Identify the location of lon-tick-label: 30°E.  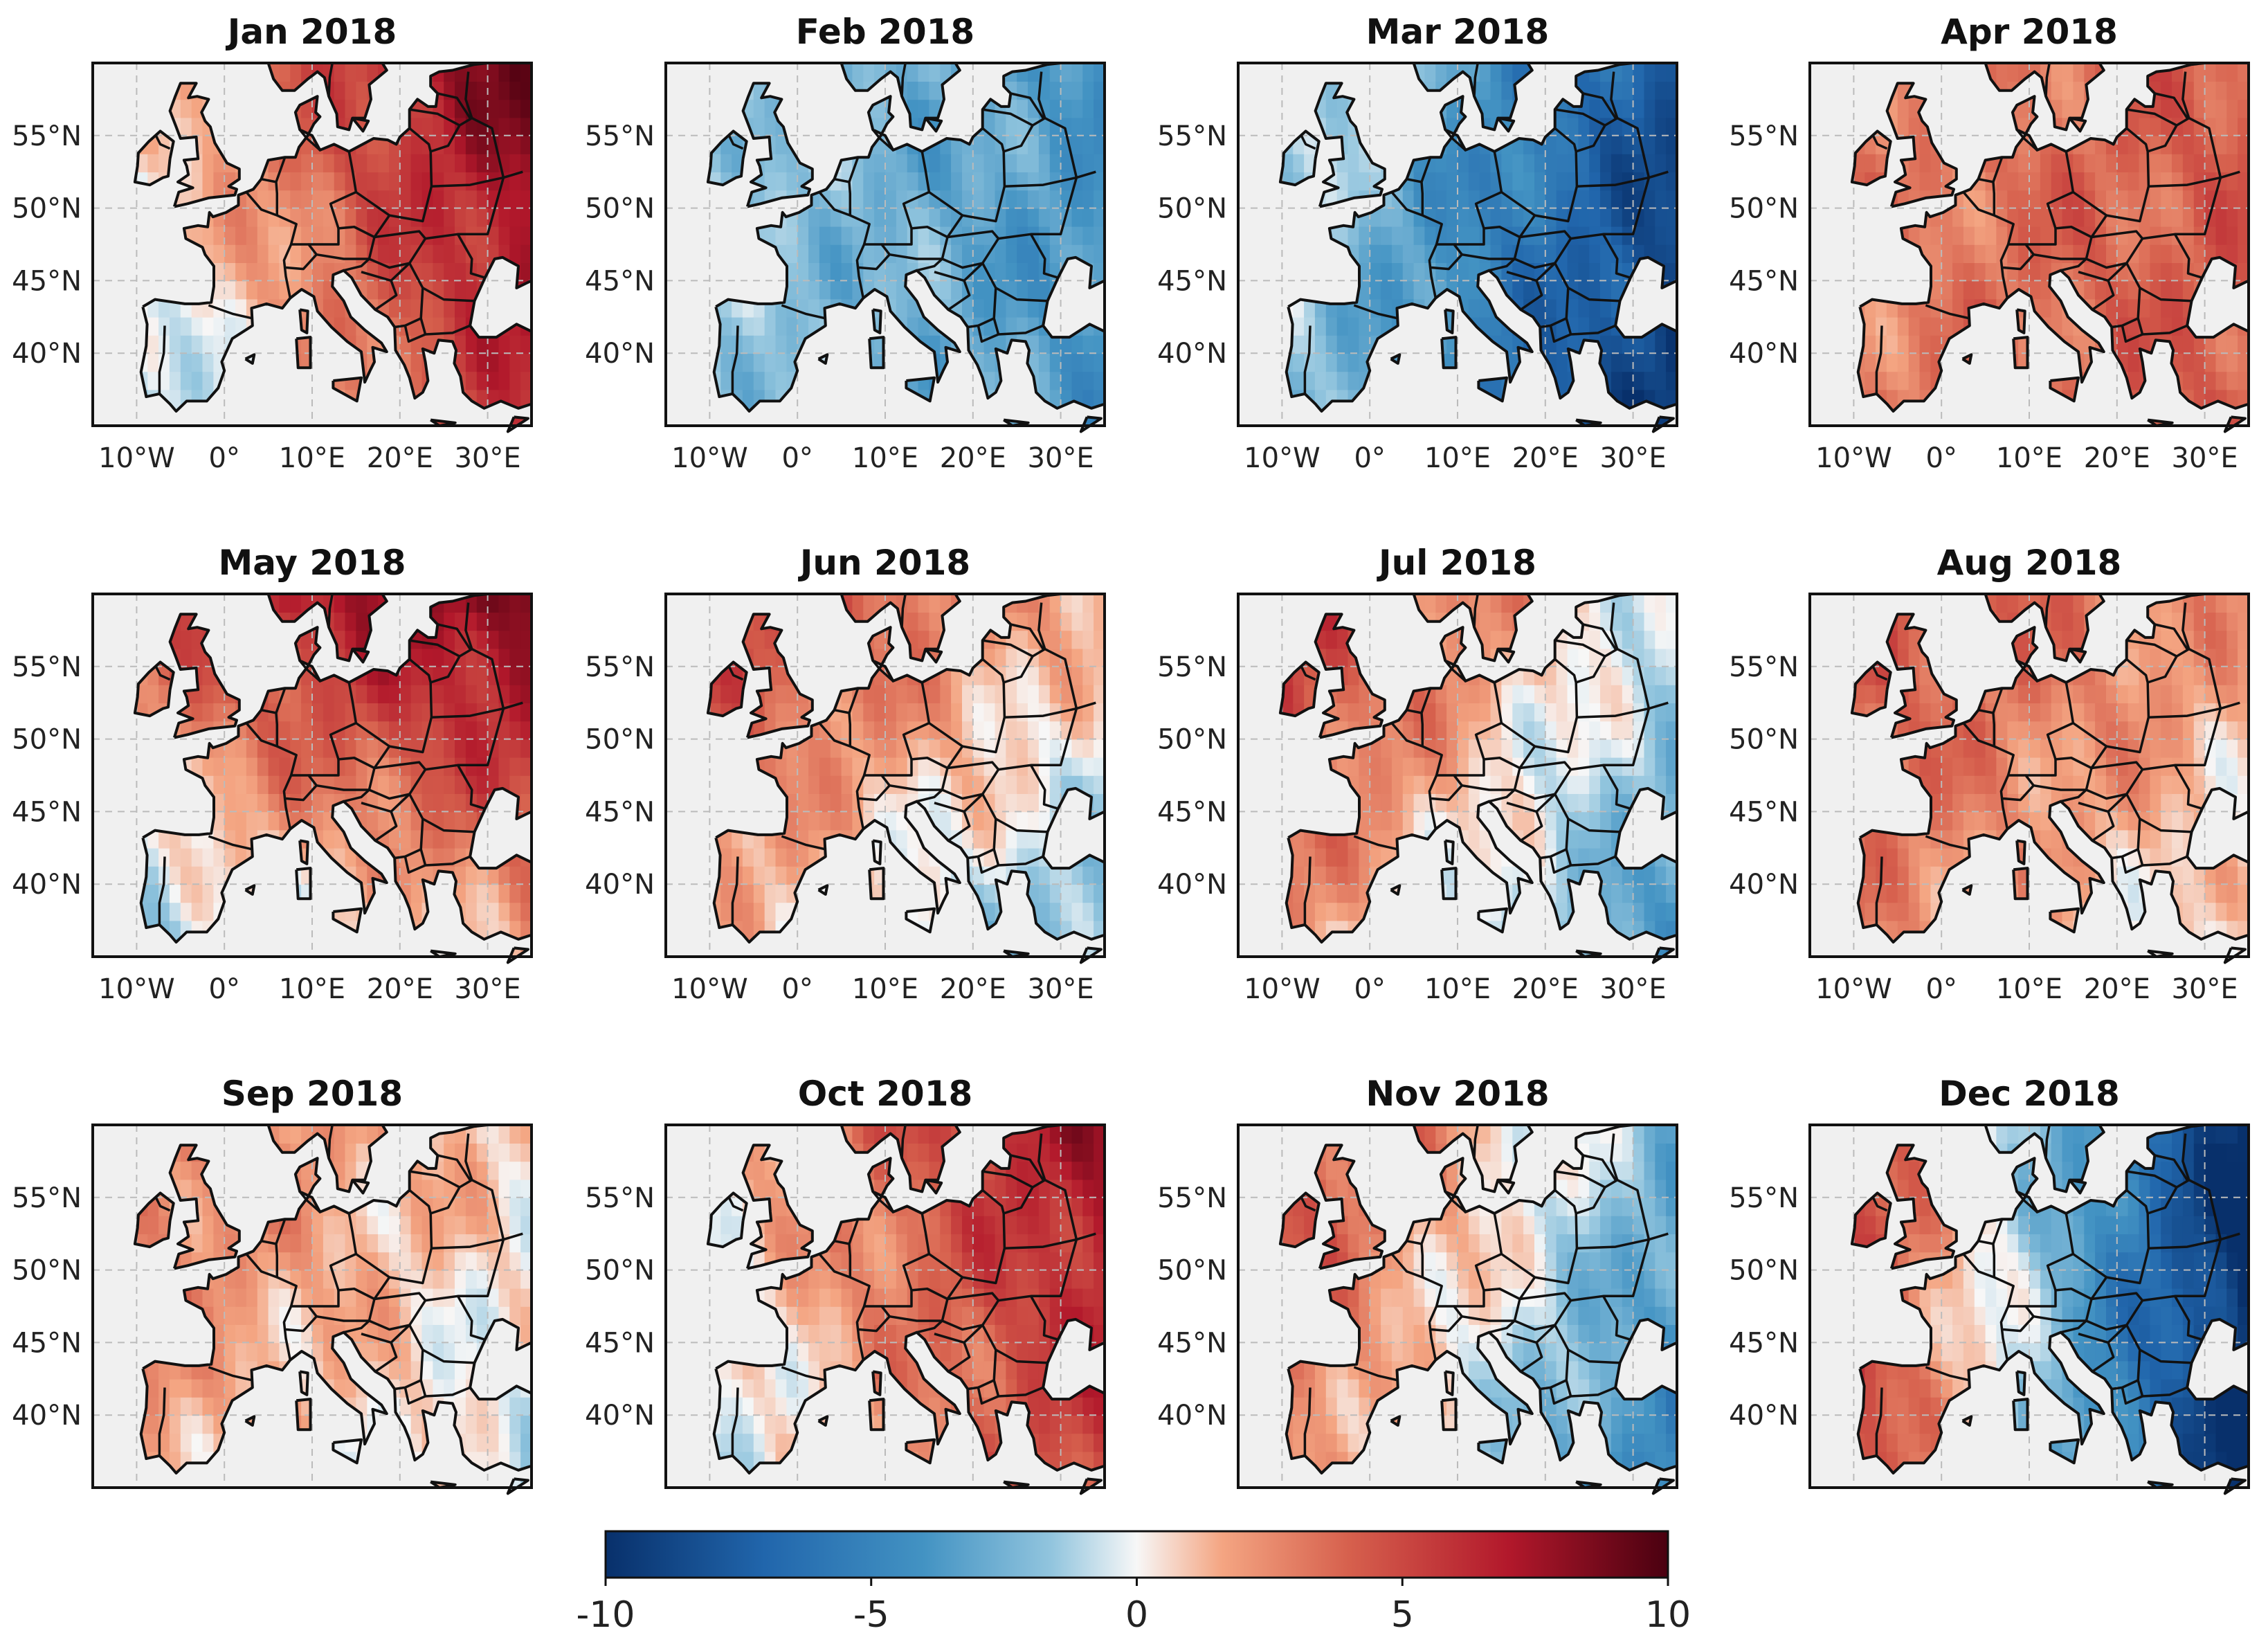
(488, 458).